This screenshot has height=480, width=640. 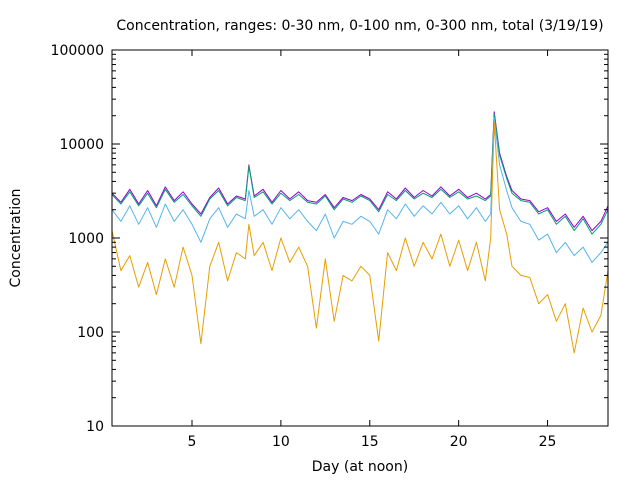 What do you see at coordinates (459, 442) in the screenshot?
I see `x-tick-label: 20` at bounding box center [459, 442].